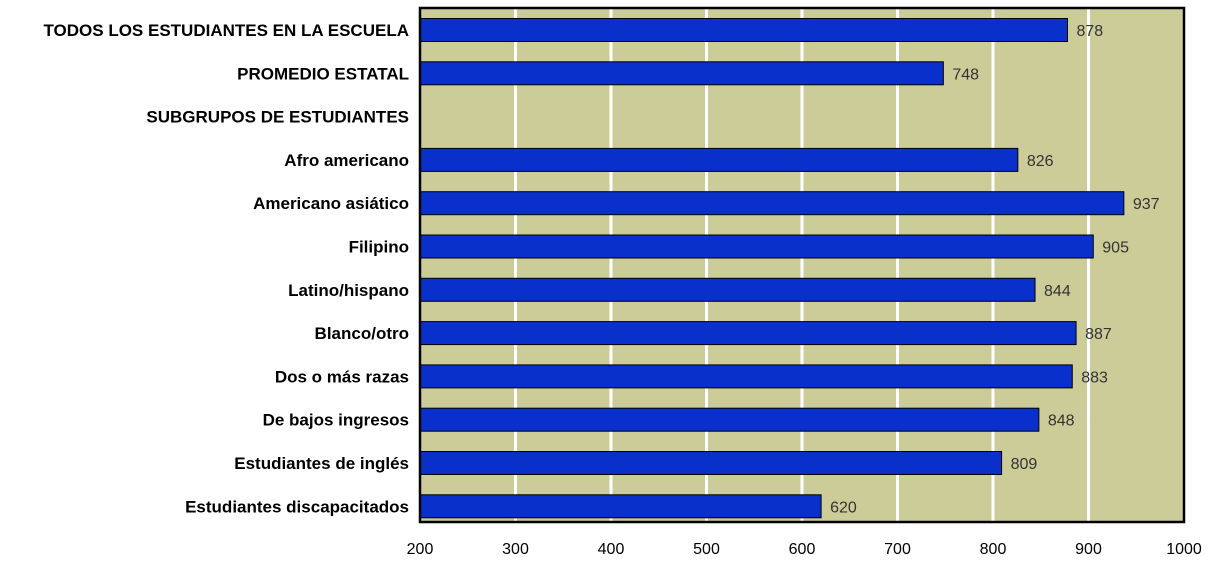  What do you see at coordinates (1146, 204) in the screenshot?
I see `value-label: 937` at bounding box center [1146, 204].